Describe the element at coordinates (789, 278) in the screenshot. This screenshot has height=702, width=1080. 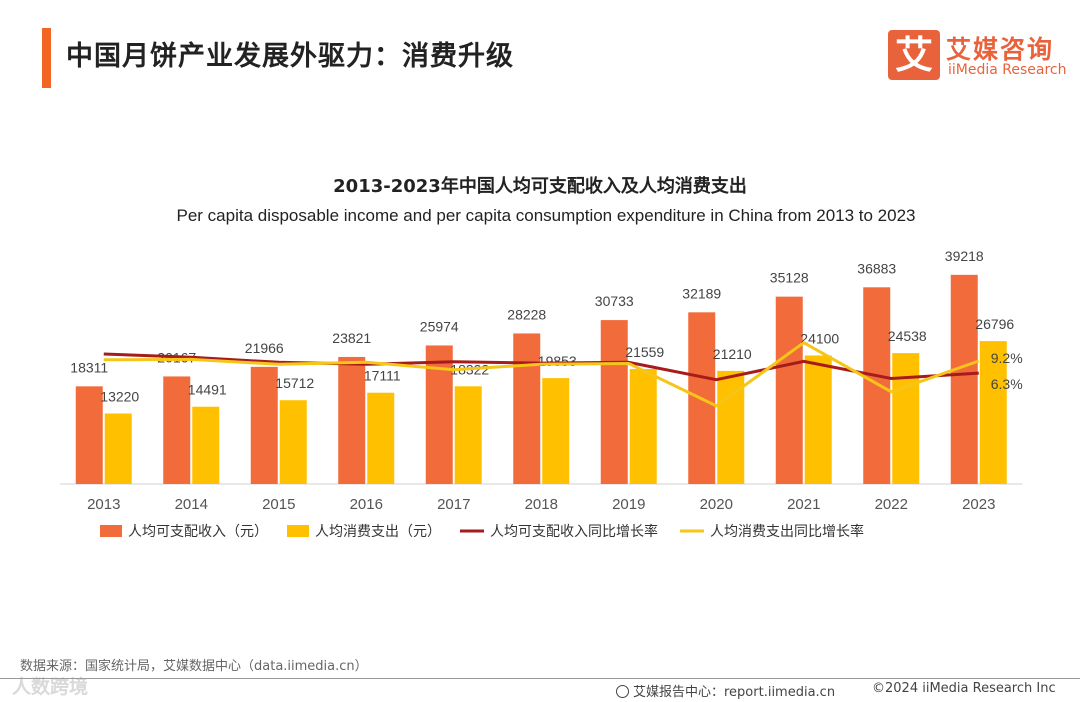
I see `data-label: 35128` at that location.